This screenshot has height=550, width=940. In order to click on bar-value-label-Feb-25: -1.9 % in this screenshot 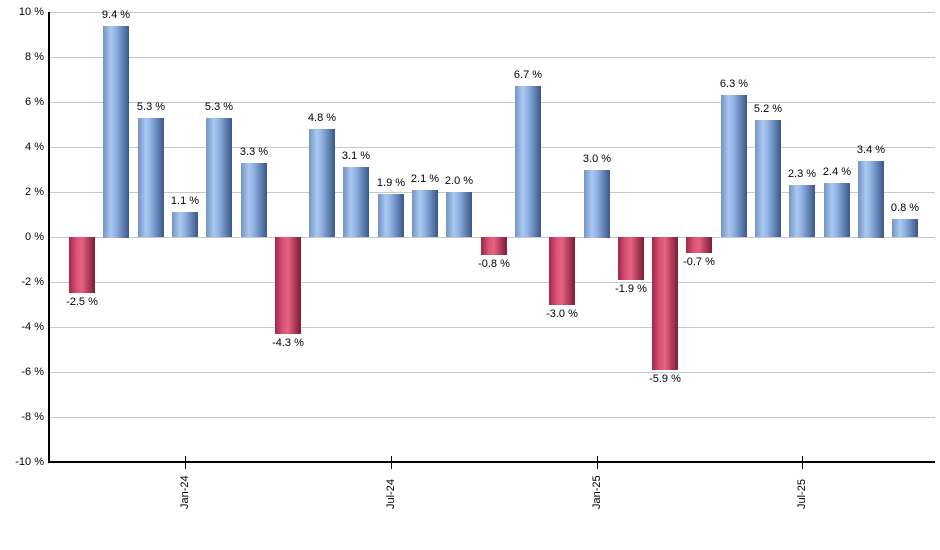, I will do `click(631, 289)`.